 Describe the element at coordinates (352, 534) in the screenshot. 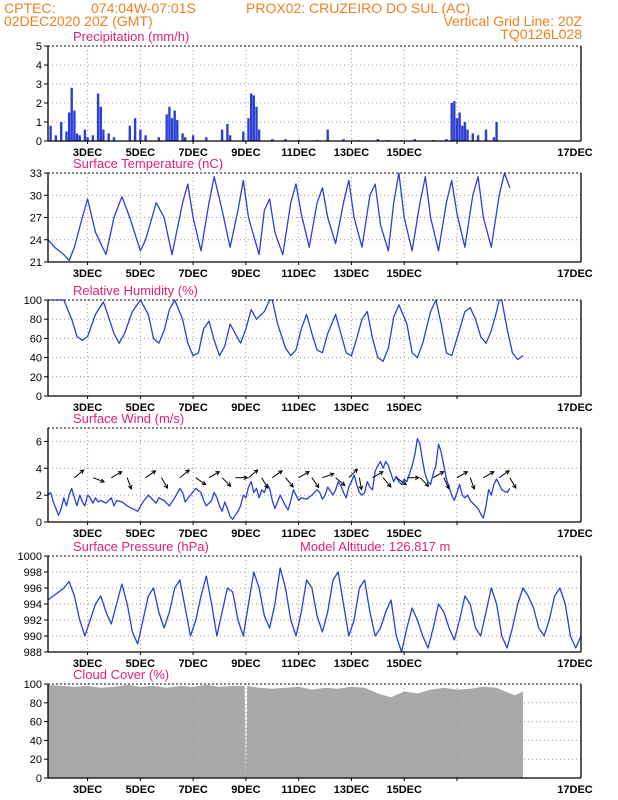

I see `xtick-label-wind-5: 13DEC` at that location.